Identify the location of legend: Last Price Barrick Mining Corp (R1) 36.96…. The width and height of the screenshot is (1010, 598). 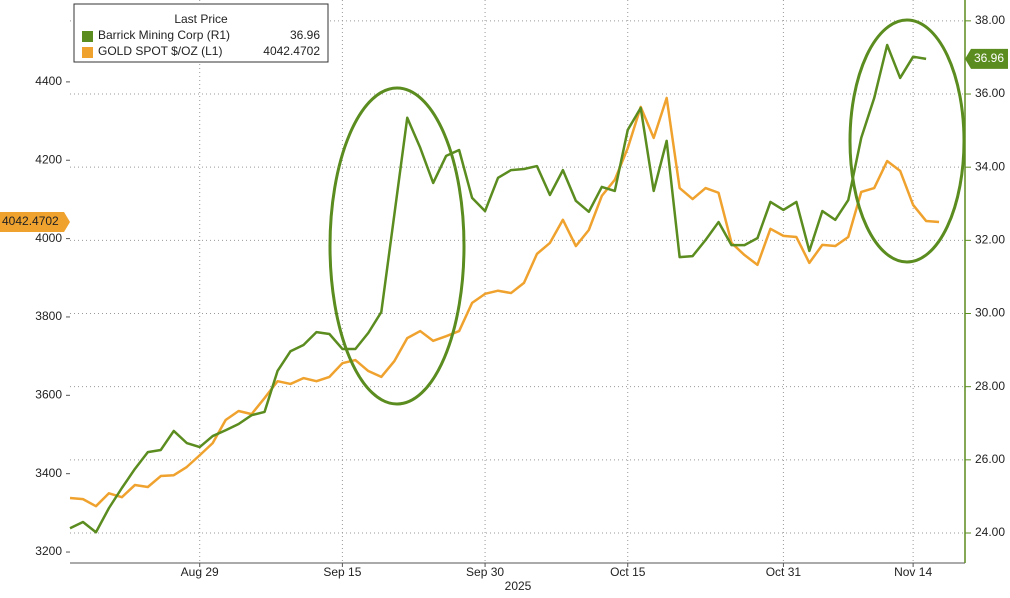
(201, 33).